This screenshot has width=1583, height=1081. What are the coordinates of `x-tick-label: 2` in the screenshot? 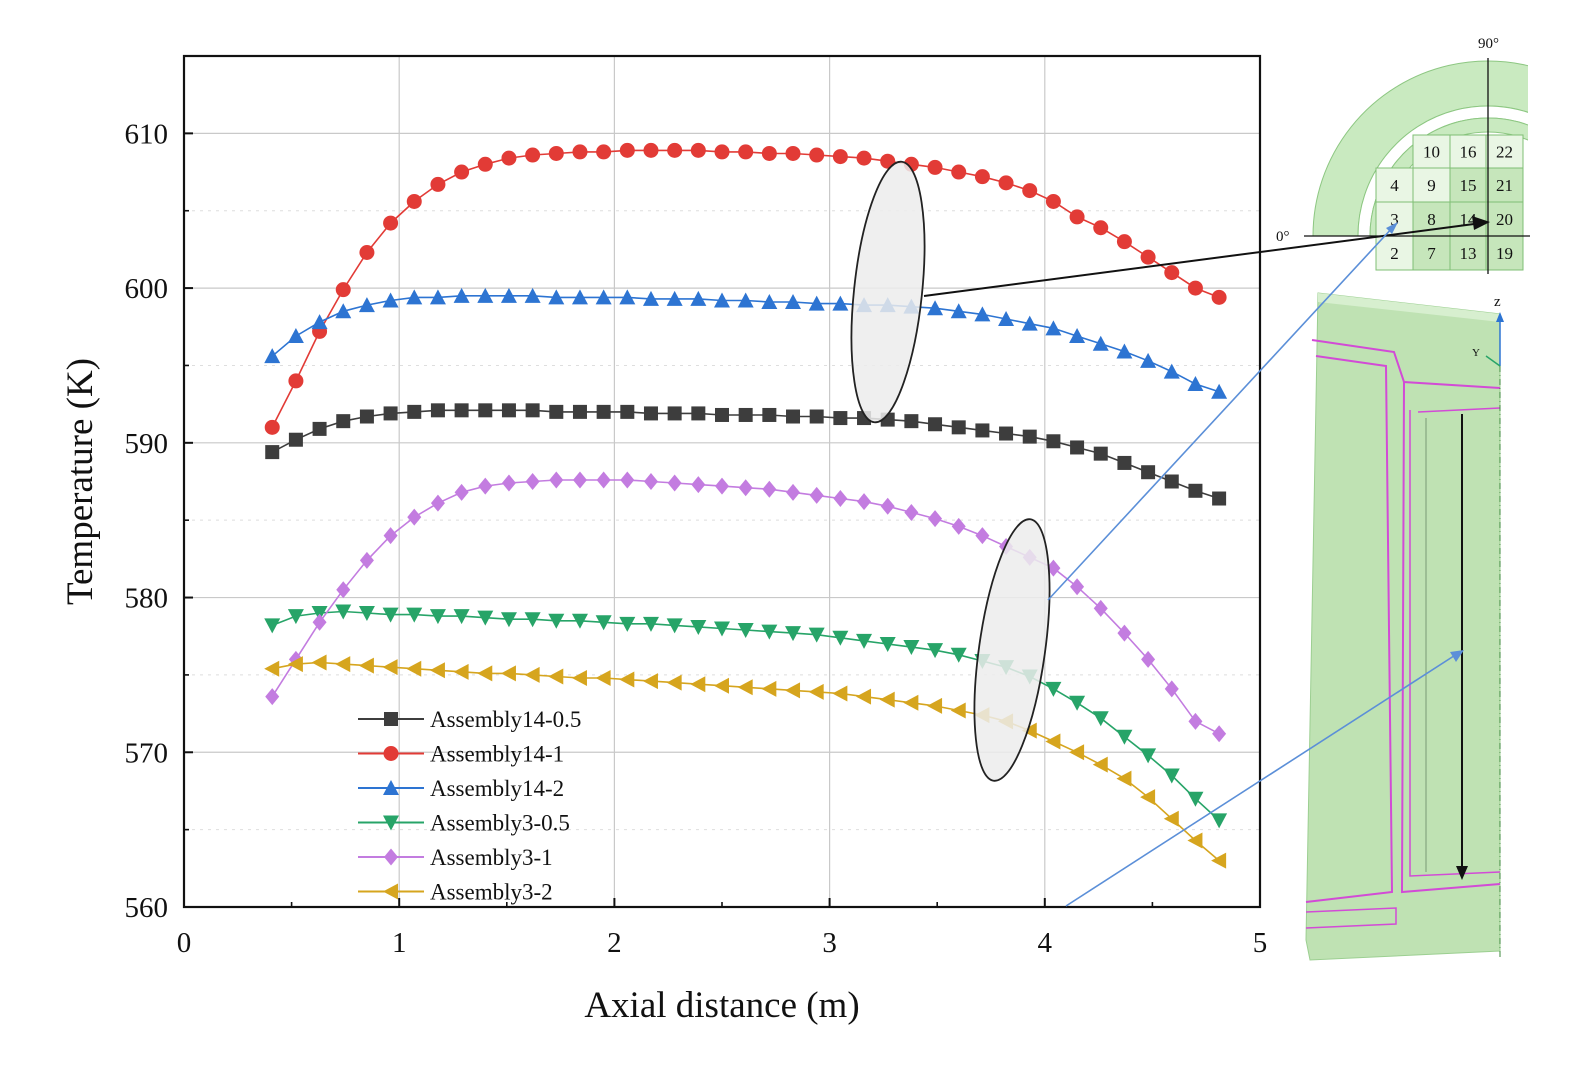 It's located at (614, 943).